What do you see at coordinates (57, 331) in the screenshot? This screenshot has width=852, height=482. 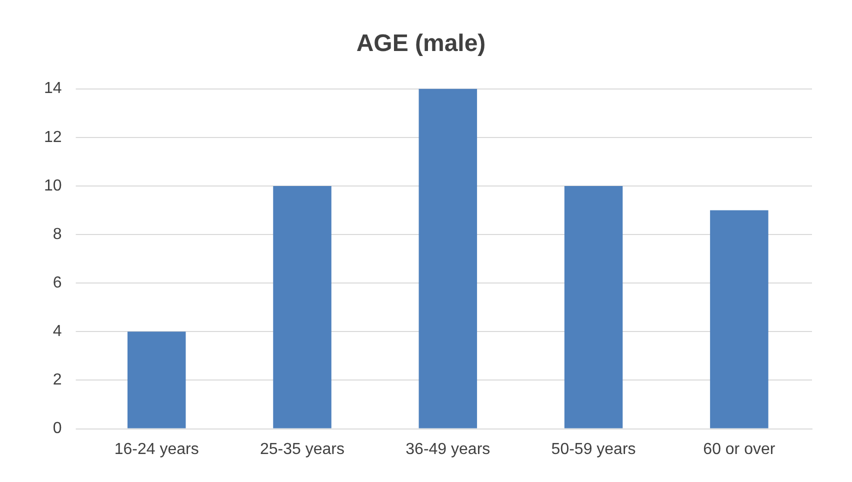 I see `y-tick-label: 4` at bounding box center [57, 331].